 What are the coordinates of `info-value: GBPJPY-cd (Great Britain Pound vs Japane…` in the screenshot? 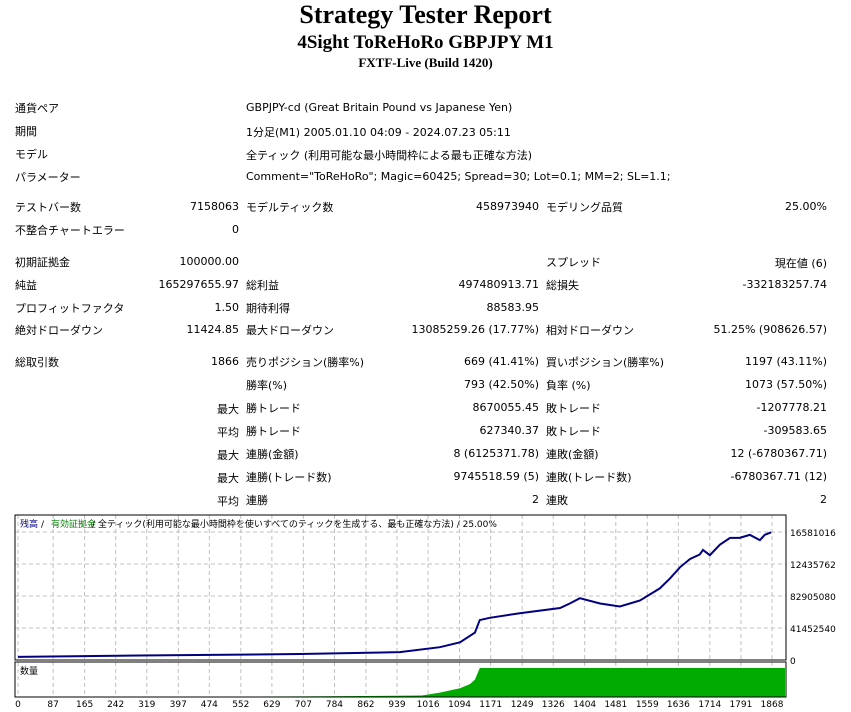 It's located at (379, 107).